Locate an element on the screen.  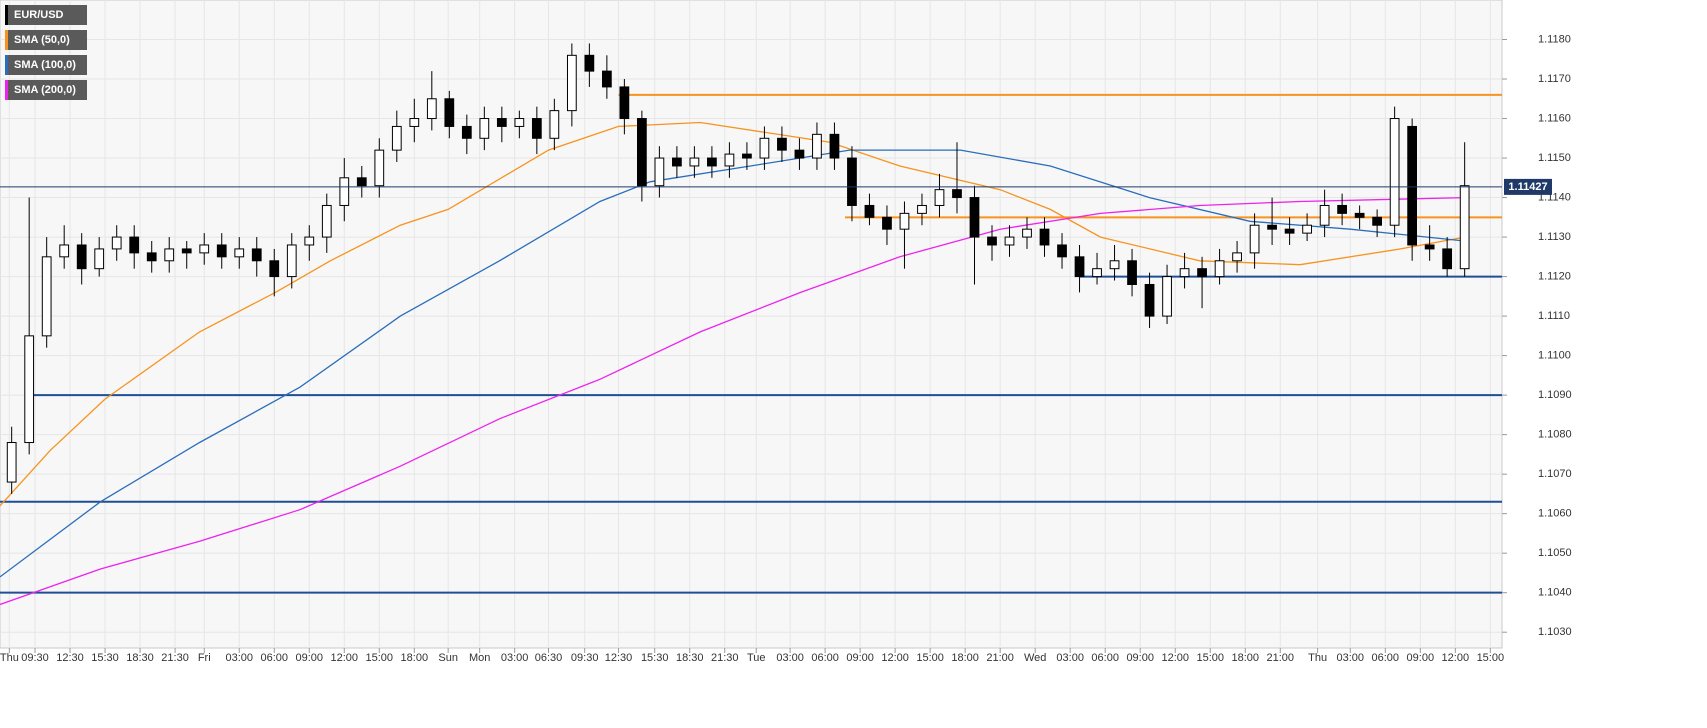
y-tick-label: 1.1100 is located at coordinates (1554, 356).